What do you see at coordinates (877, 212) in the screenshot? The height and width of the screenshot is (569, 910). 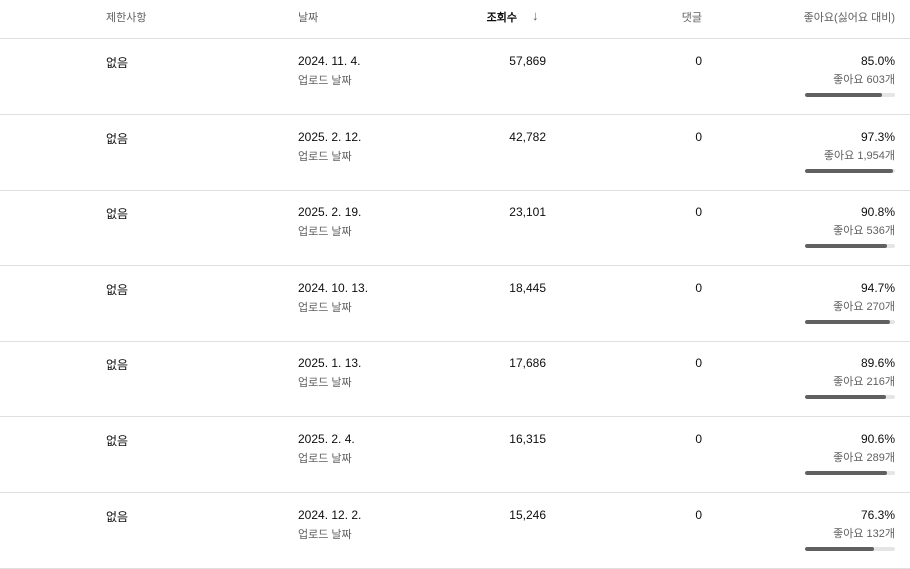 I see `like-ratio-value: 90.8%` at bounding box center [877, 212].